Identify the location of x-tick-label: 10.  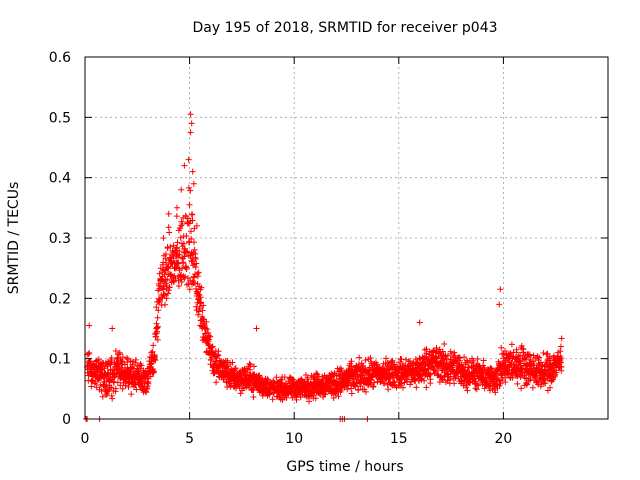
(294, 439).